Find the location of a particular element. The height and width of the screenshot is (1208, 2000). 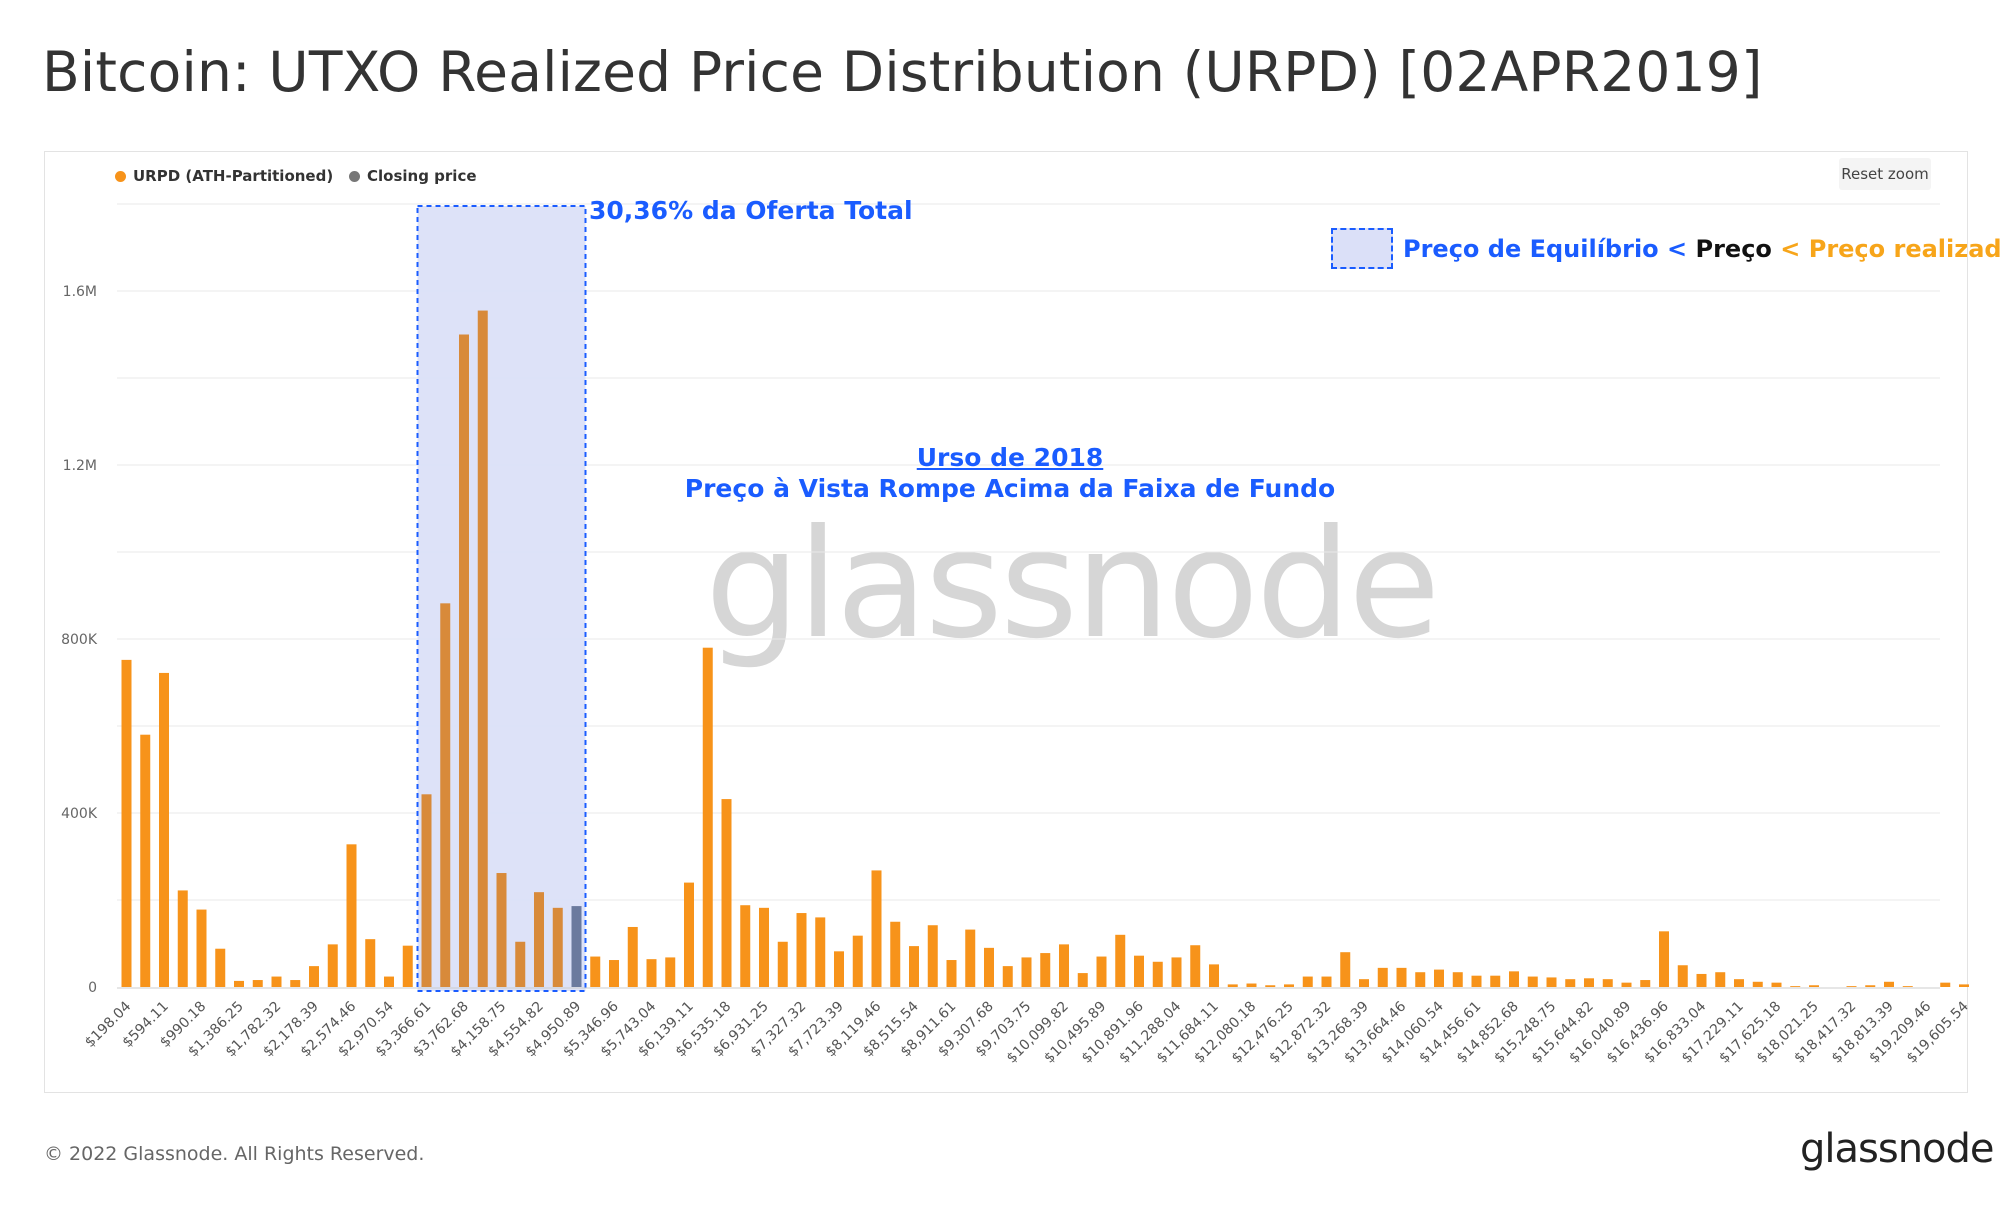

reset-zoom-button: Reset zoom is located at coordinates (1885, 174).